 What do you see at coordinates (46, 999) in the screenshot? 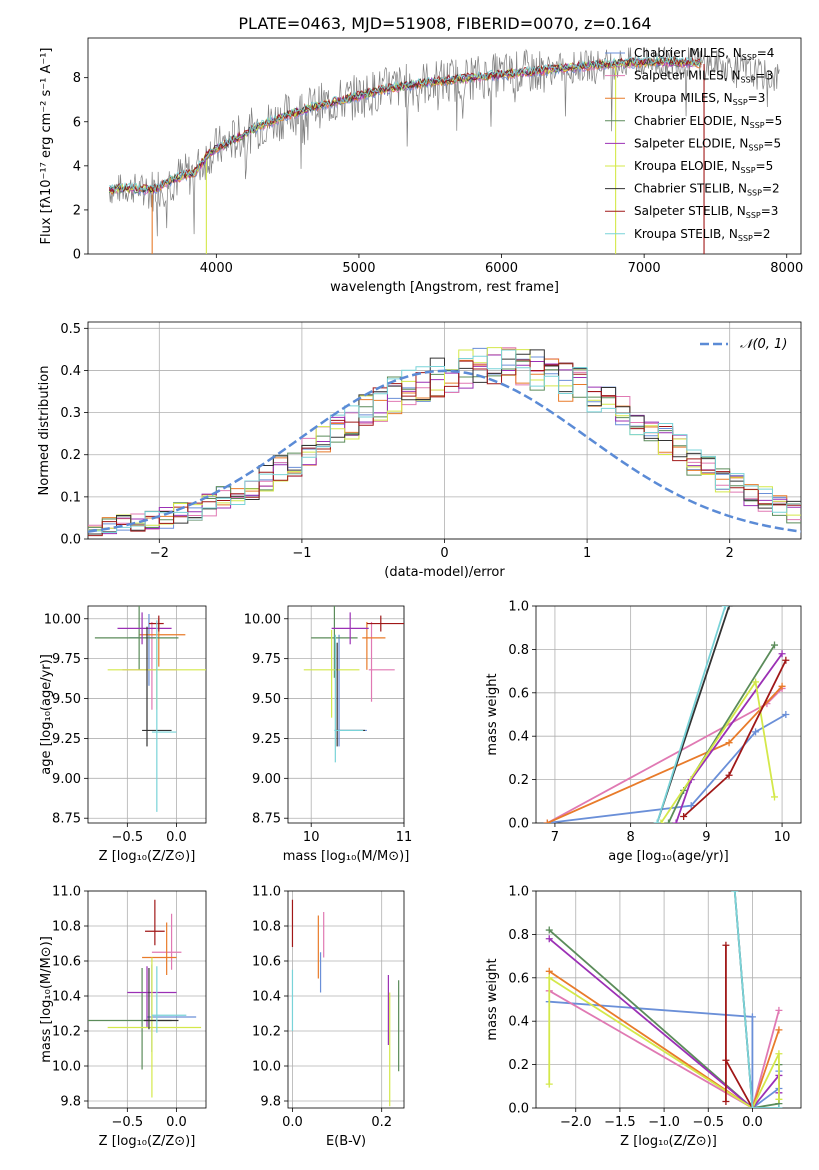
I see `y-axis-label: mass [log₁₀(M/M⊙)]` at bounding box center [46, 999].